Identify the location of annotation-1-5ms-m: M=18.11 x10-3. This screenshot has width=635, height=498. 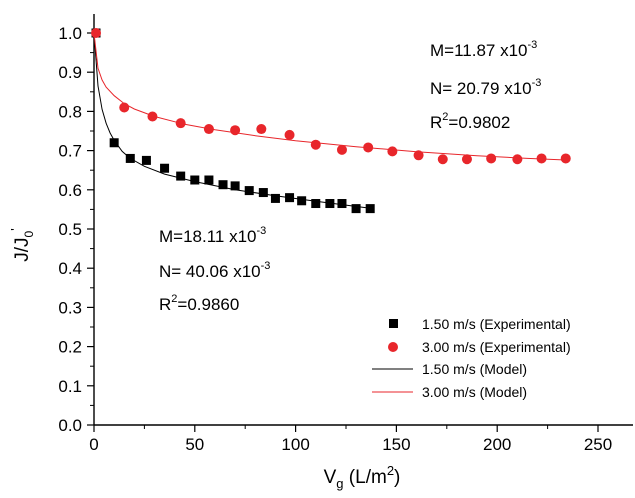
(212, 235).